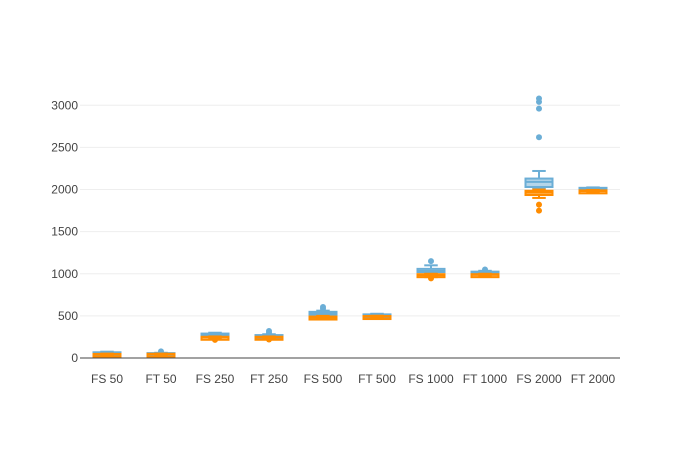  Describe the element at coordinates (107, 379) in the screenshot. I see `x-tick-label: FS 50` at that location.